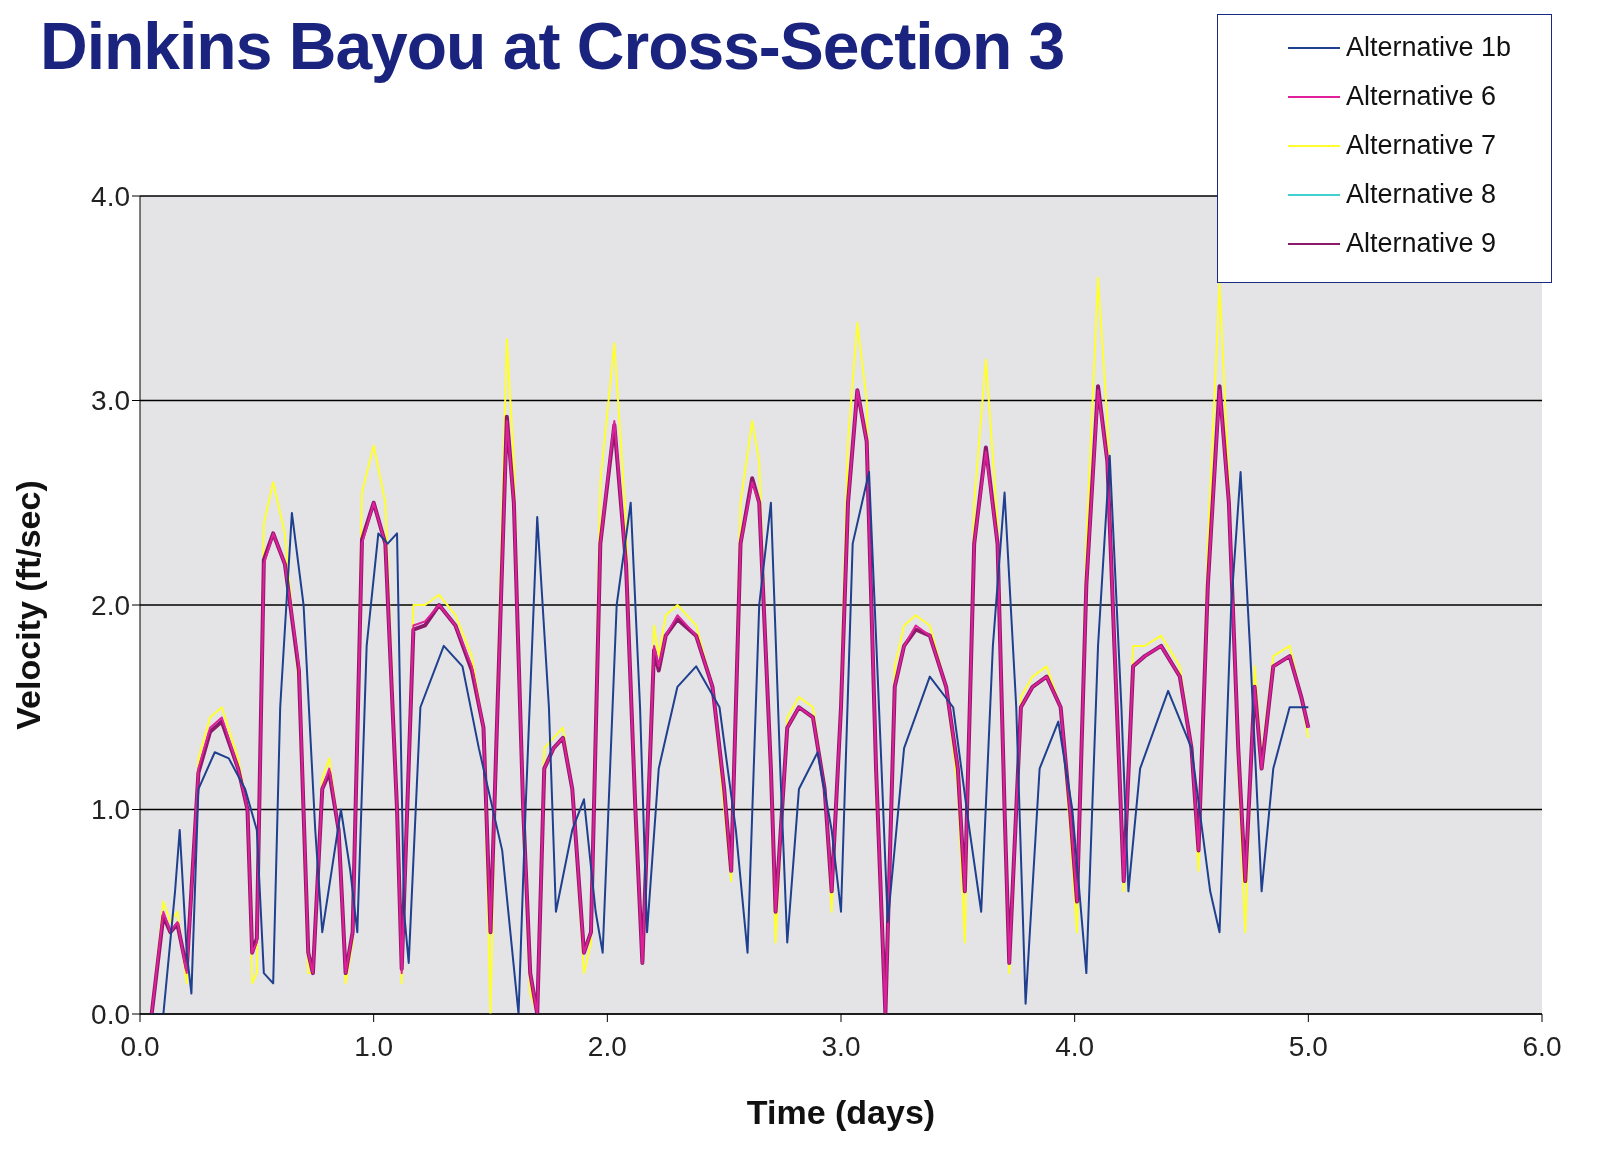 The width and height of the screenshot is (1600, 1172). What do you see at coordinates (1542, 1046) in the screenshot?
I see `x-tick-label: 6.0` at bounding box center [1542, 1046].